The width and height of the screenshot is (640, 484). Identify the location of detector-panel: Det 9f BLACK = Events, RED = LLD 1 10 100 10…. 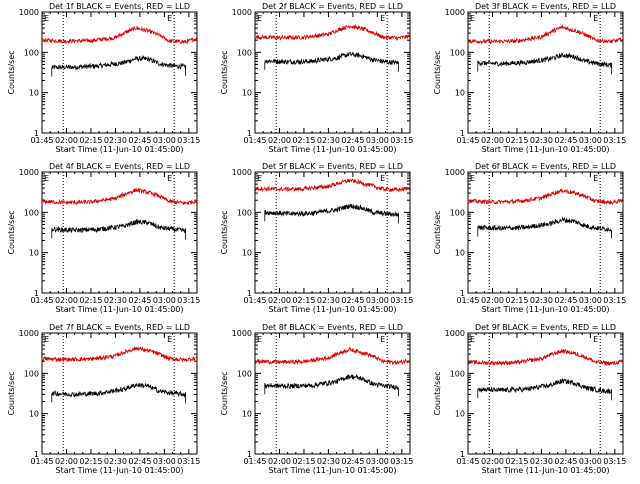
(529, 399).